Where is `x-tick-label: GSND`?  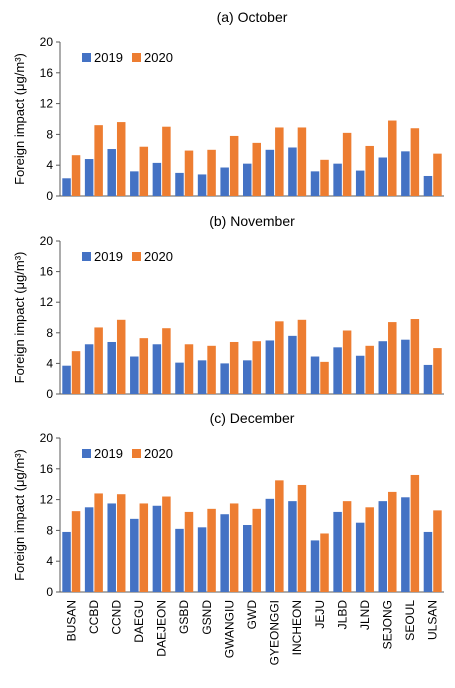 x-tick-label: GSND is located at coordinates (207, 617).